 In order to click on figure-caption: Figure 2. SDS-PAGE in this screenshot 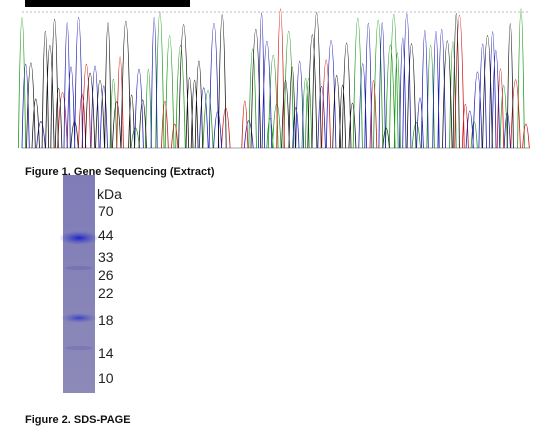, I will do `click(78, 420)`.